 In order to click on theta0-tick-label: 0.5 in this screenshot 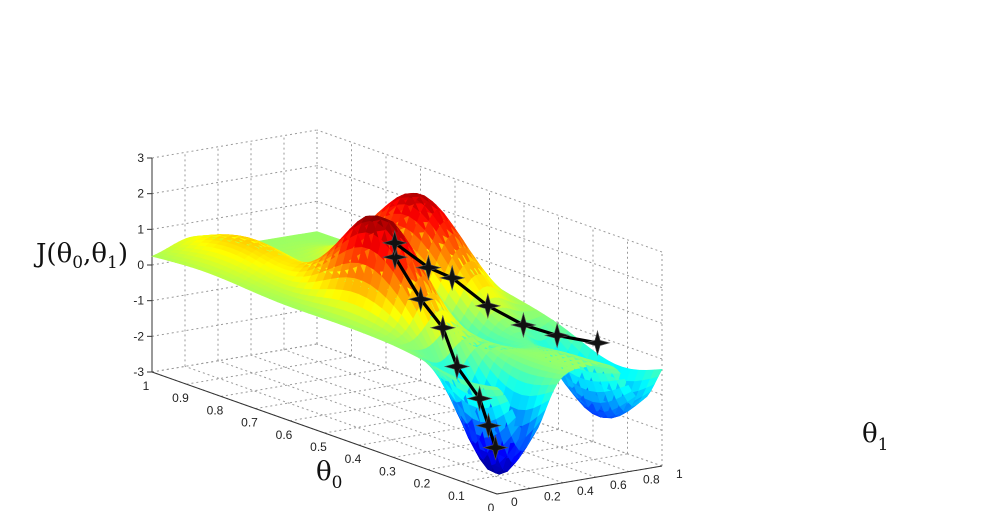, I will do `click(318, 447)`.